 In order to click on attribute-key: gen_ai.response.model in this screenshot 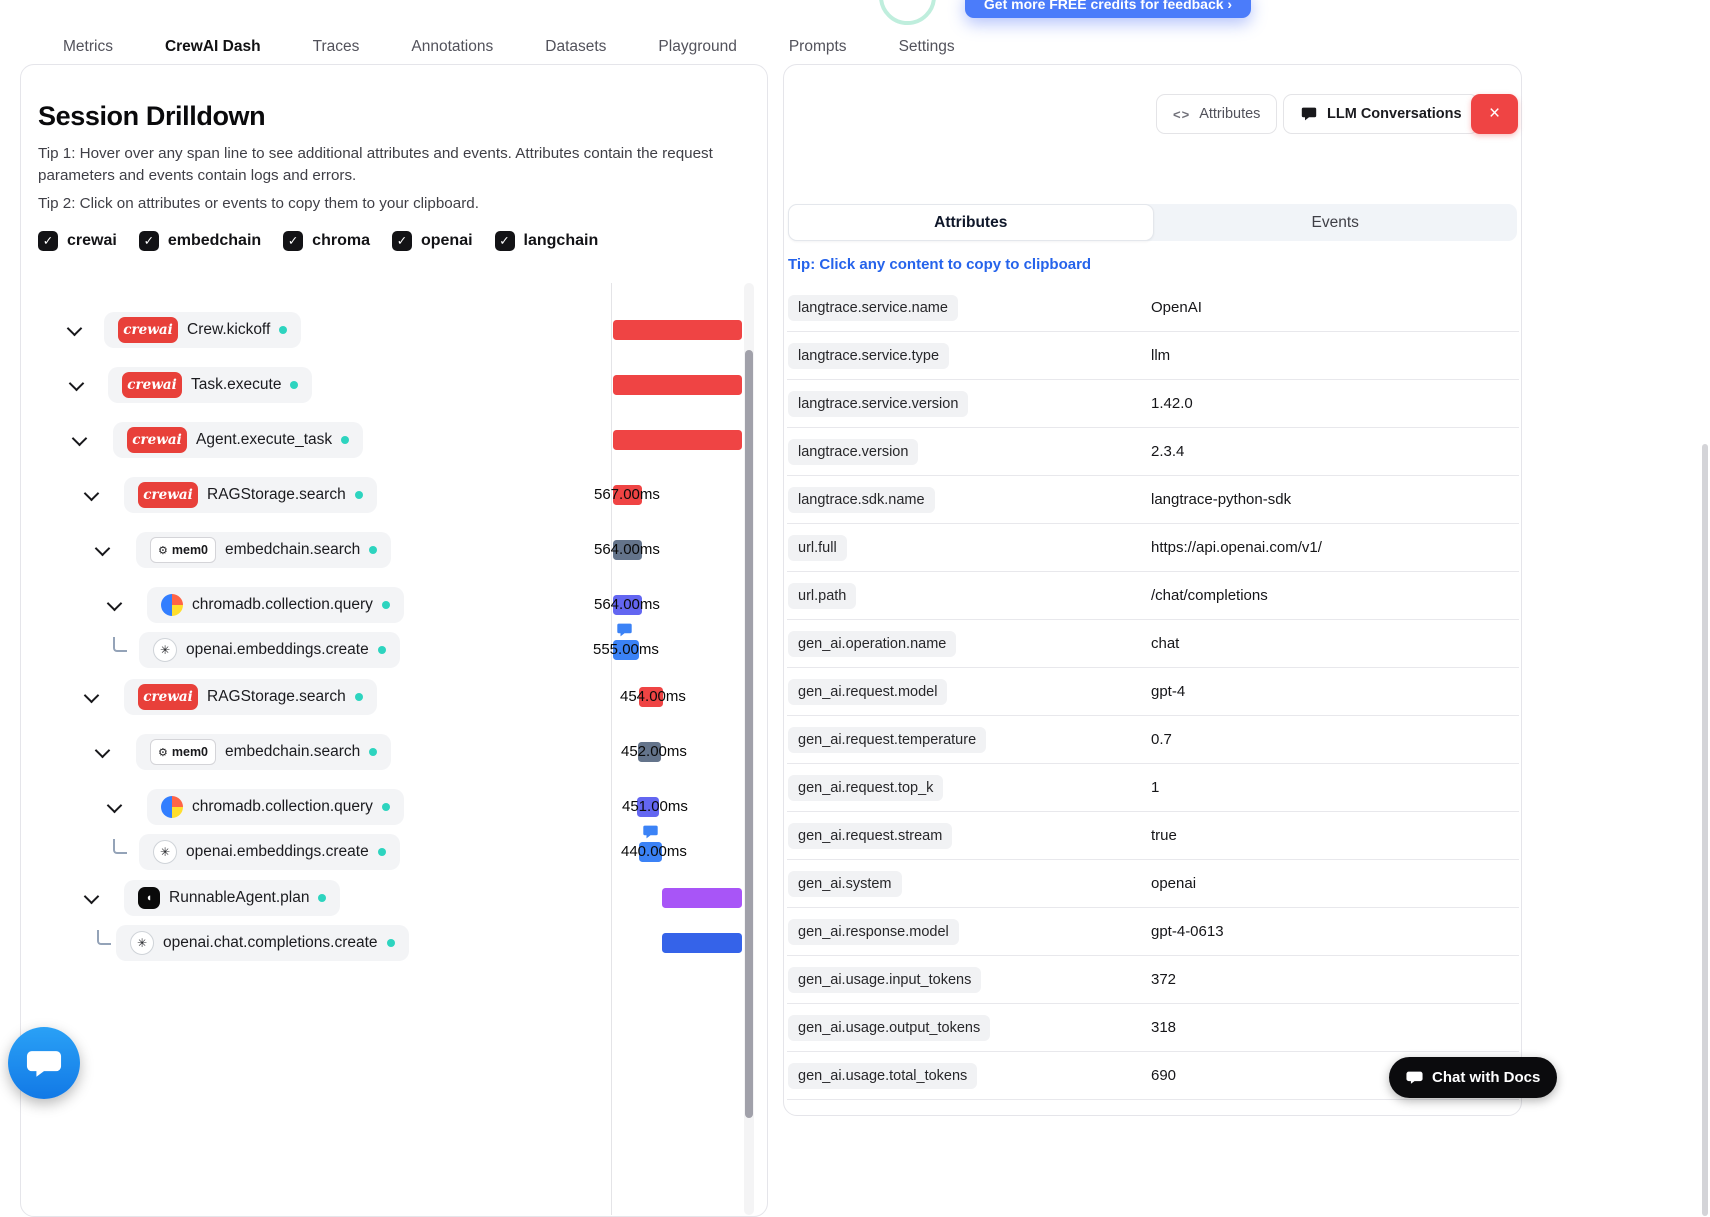, I will do `click(873, 931)`.